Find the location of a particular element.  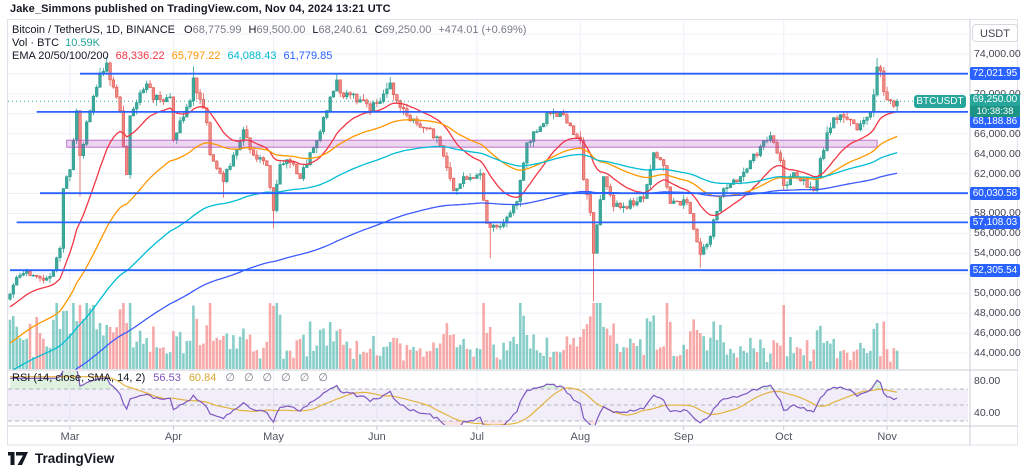

high-label: H is located at coordinates (252, 30).